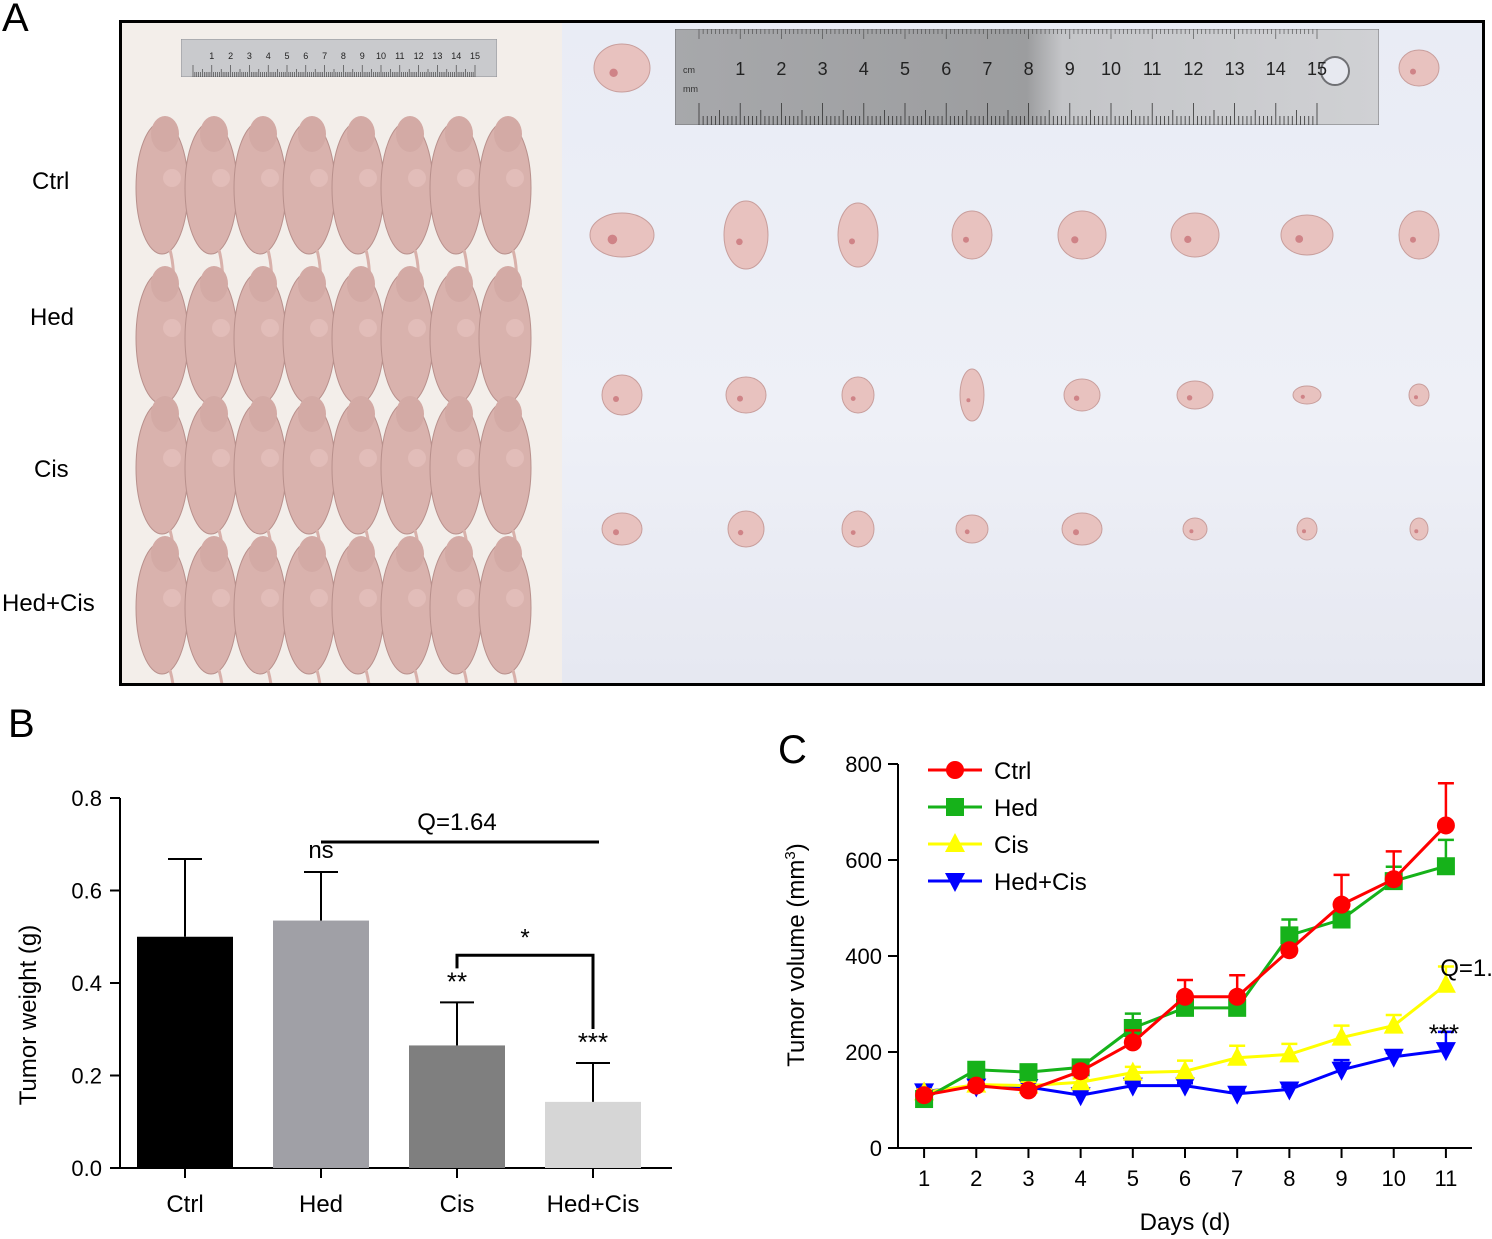  What do you see at coordinates (457, 1204) in the screenshot?
I see `bar-x-tick-label: Cis` at bounding box center [457, 1204].